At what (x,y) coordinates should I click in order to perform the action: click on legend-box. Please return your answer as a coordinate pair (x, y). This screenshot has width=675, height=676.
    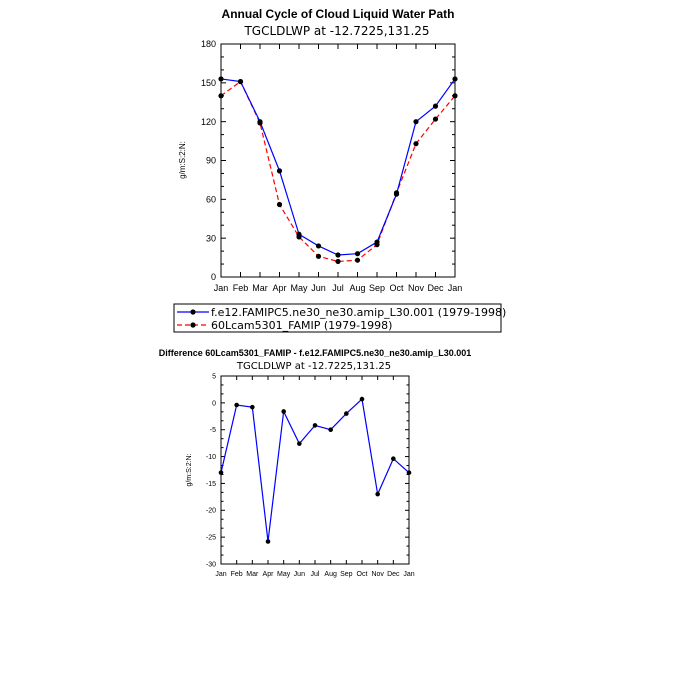
    Looking at the image, I should click on (337, 318).